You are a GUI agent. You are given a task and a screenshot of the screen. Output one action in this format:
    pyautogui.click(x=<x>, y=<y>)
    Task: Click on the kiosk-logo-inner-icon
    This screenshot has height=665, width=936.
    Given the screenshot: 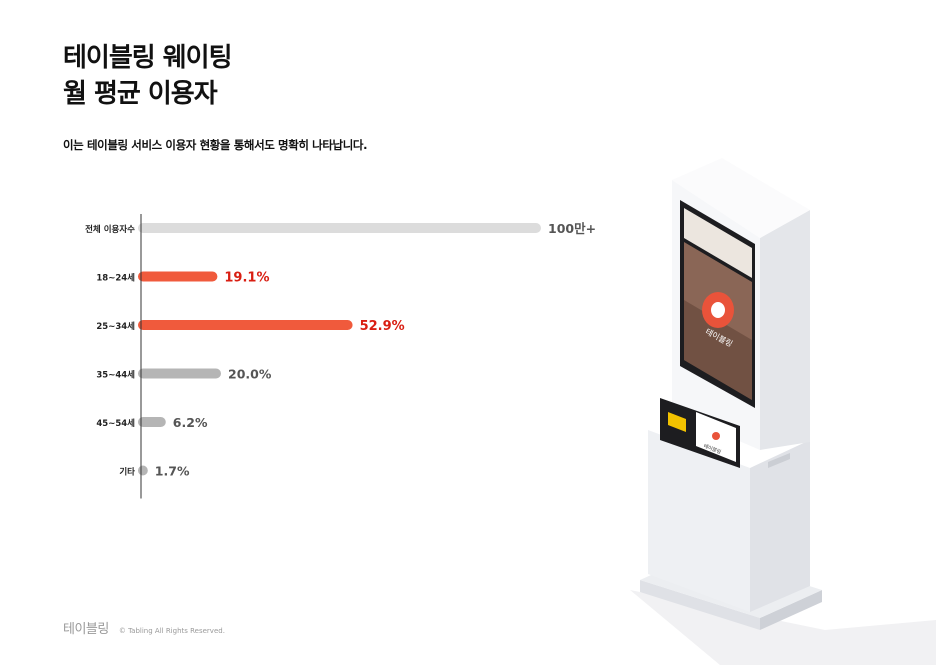 What is the action you would take?
    pyautogui.click(x=718, y=310)
    